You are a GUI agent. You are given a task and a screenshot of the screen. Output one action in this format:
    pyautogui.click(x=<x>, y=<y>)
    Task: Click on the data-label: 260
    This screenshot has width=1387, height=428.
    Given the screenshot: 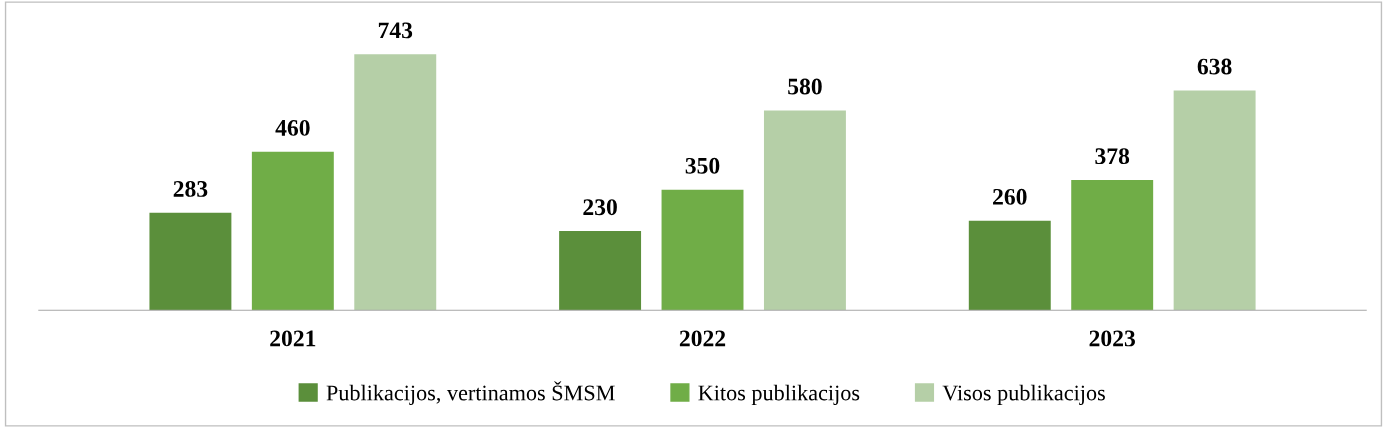 What is the action you would take?
    pyautogui.click(x=1010, y=196)
    